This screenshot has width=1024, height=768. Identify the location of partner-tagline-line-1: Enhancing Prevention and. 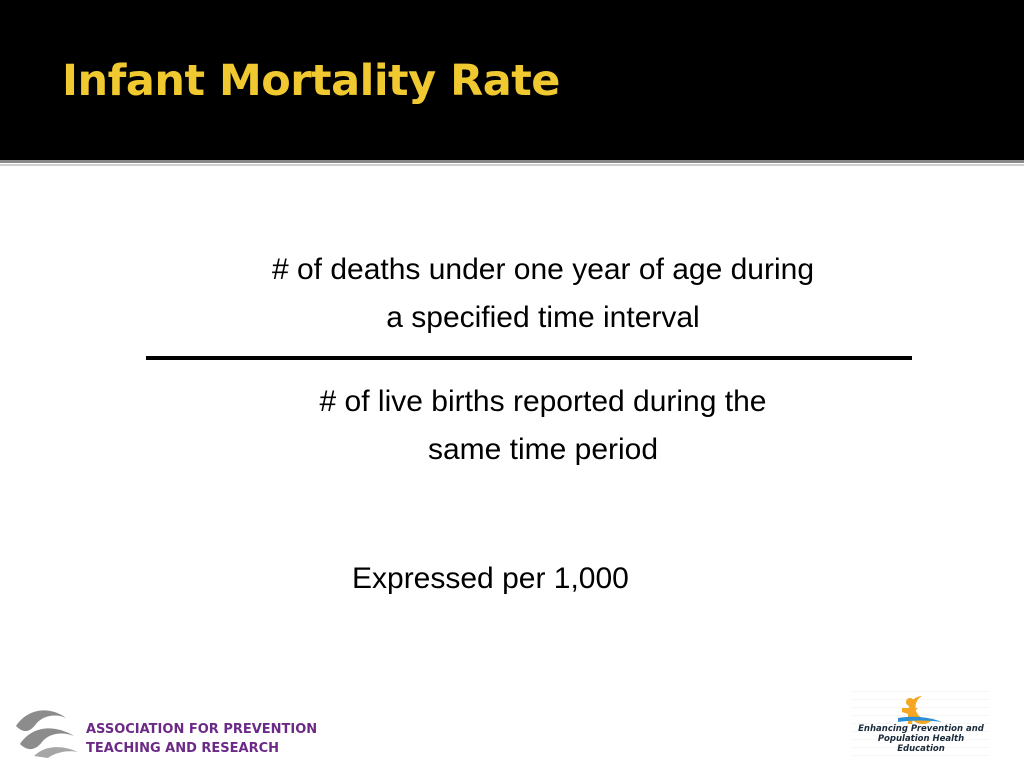
(921, 729).